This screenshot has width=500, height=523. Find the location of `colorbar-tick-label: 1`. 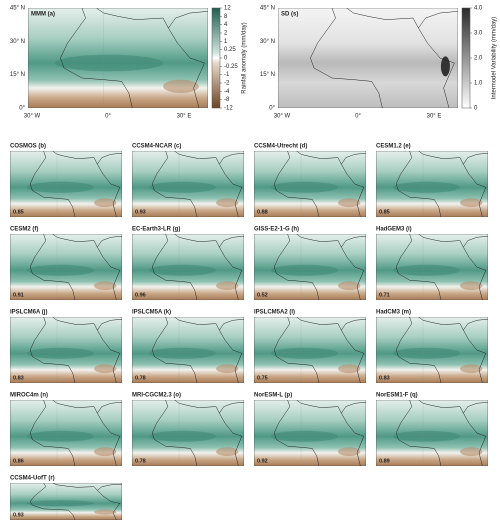

colorbar-tick-label: 1 is located at coordinates (226, 42).